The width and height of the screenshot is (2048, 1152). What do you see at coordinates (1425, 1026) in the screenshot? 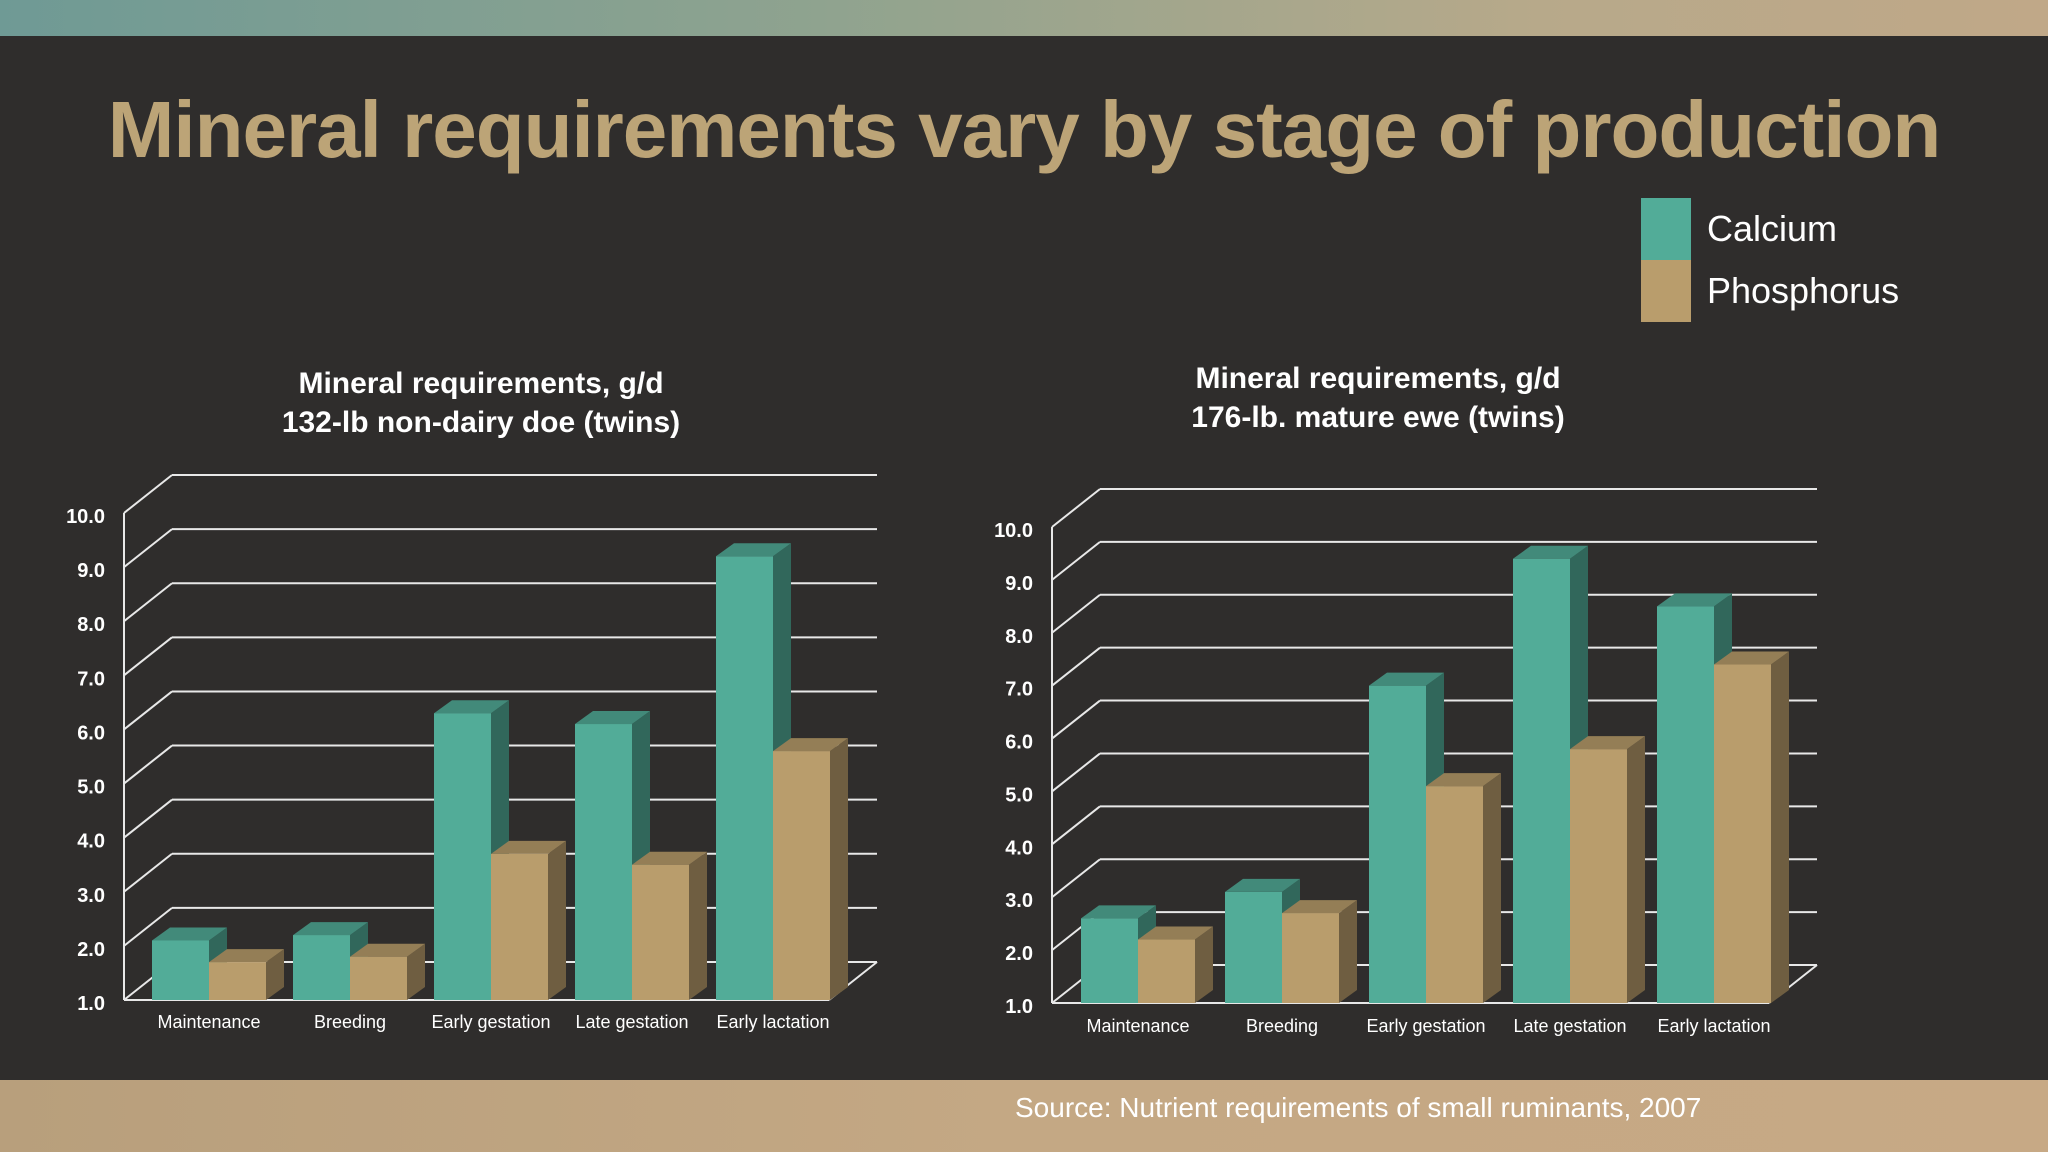
I see `chart-2-x-tick-label: Early gestation` at bounding box center [1425, 1026].